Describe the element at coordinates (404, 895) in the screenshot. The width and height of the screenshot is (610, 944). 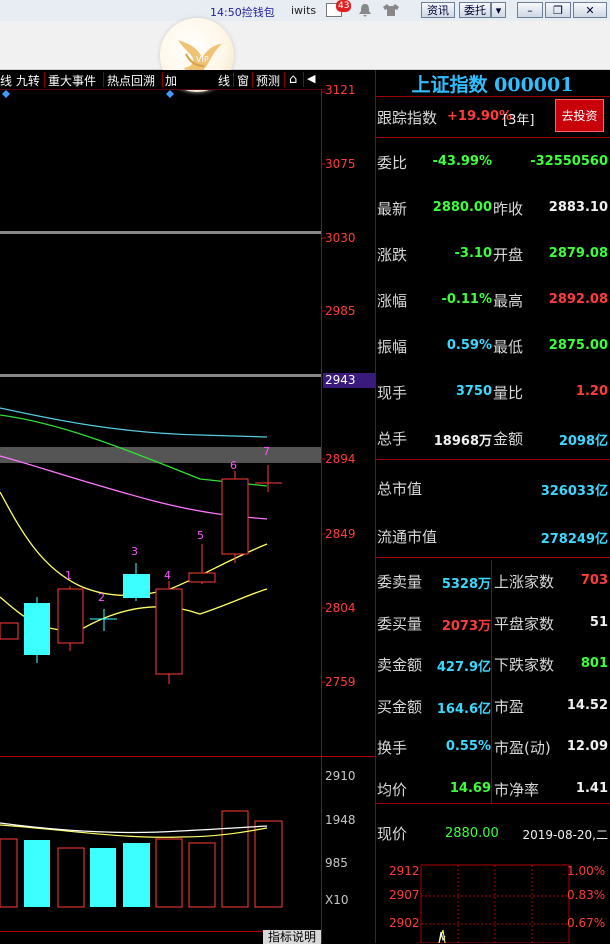
I see `mini-left-axis-label: 2907` at that location.